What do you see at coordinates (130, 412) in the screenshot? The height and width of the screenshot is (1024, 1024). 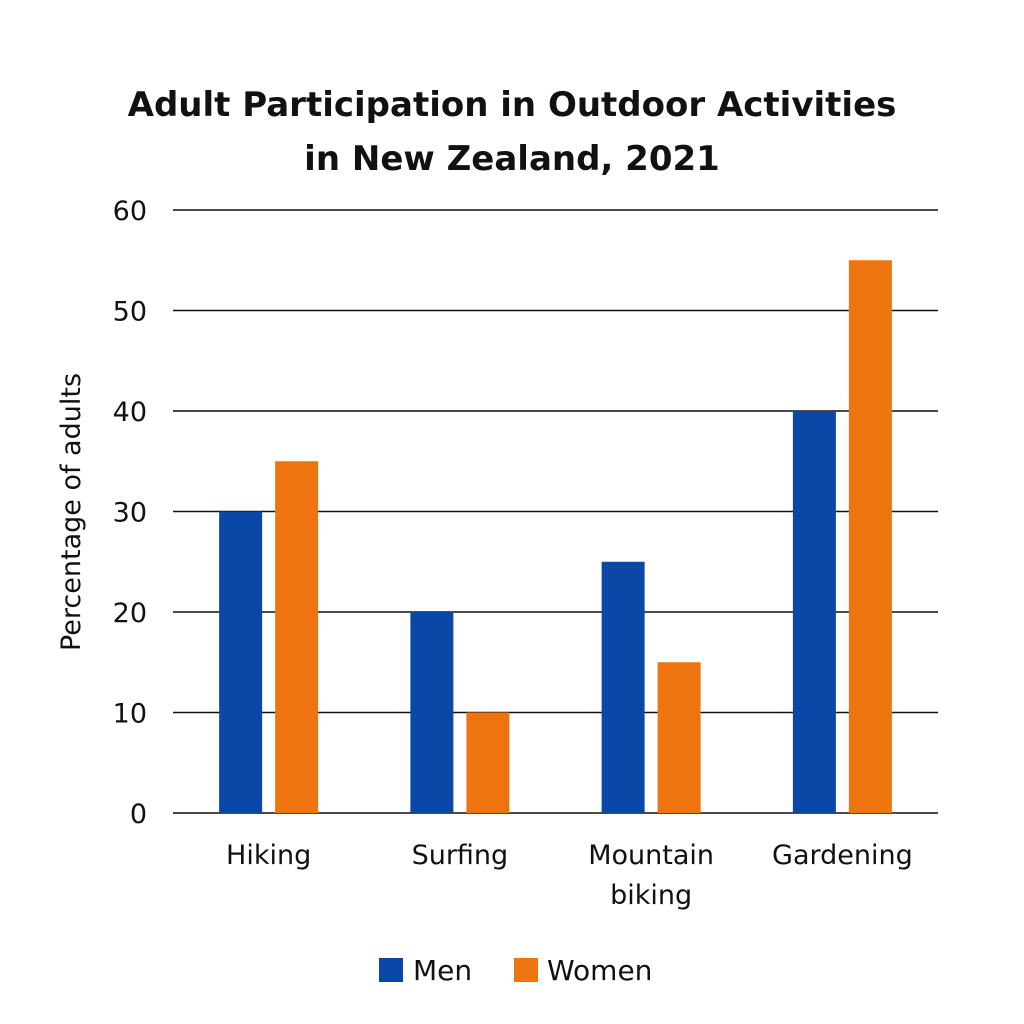 I see `y-tick-label: 40` at bounding box center [130, 412].